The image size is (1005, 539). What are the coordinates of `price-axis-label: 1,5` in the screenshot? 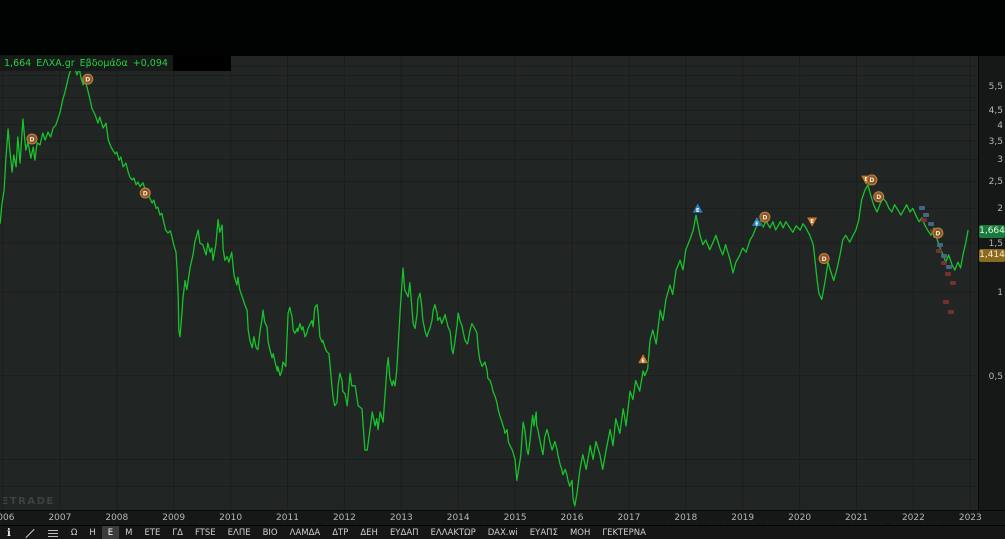 It's located at (995, 244).